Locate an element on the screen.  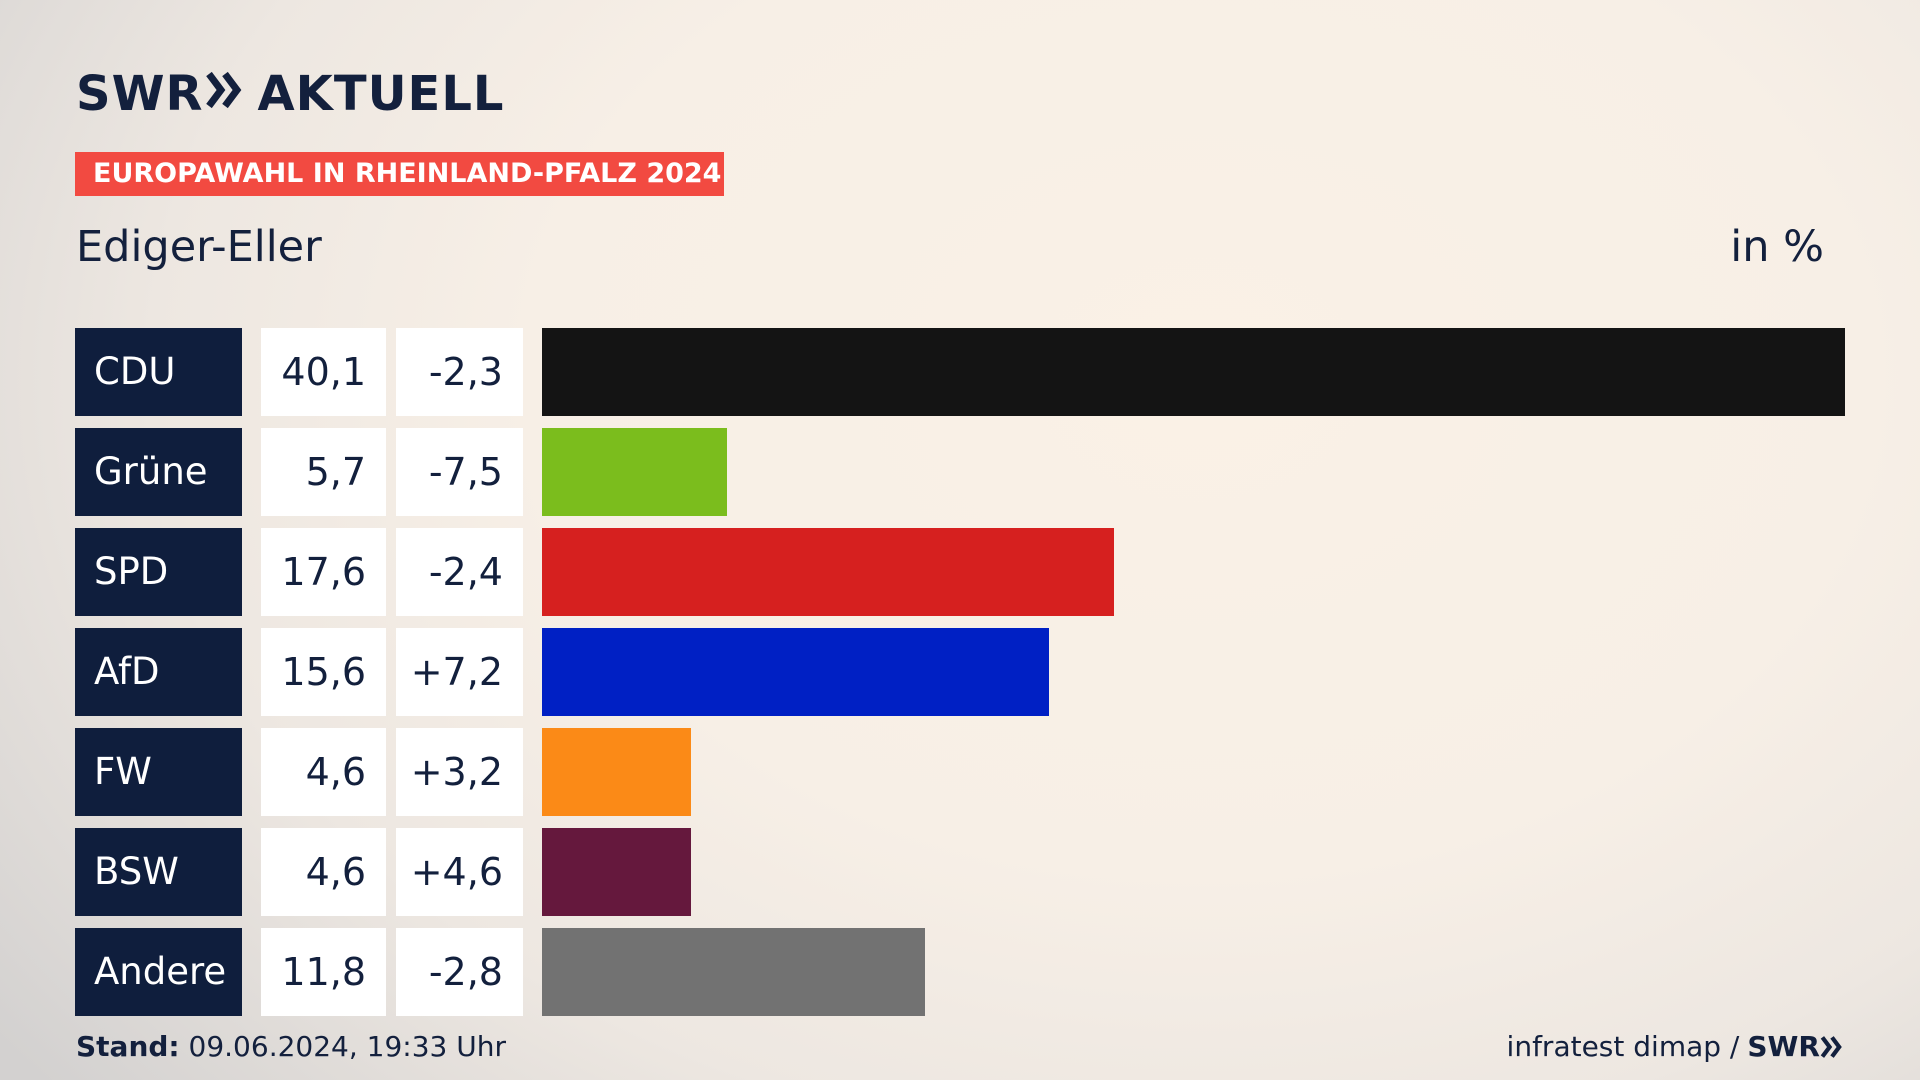
footer-source: infratest dimap / SWR is located at coordinates (1675, 1046).